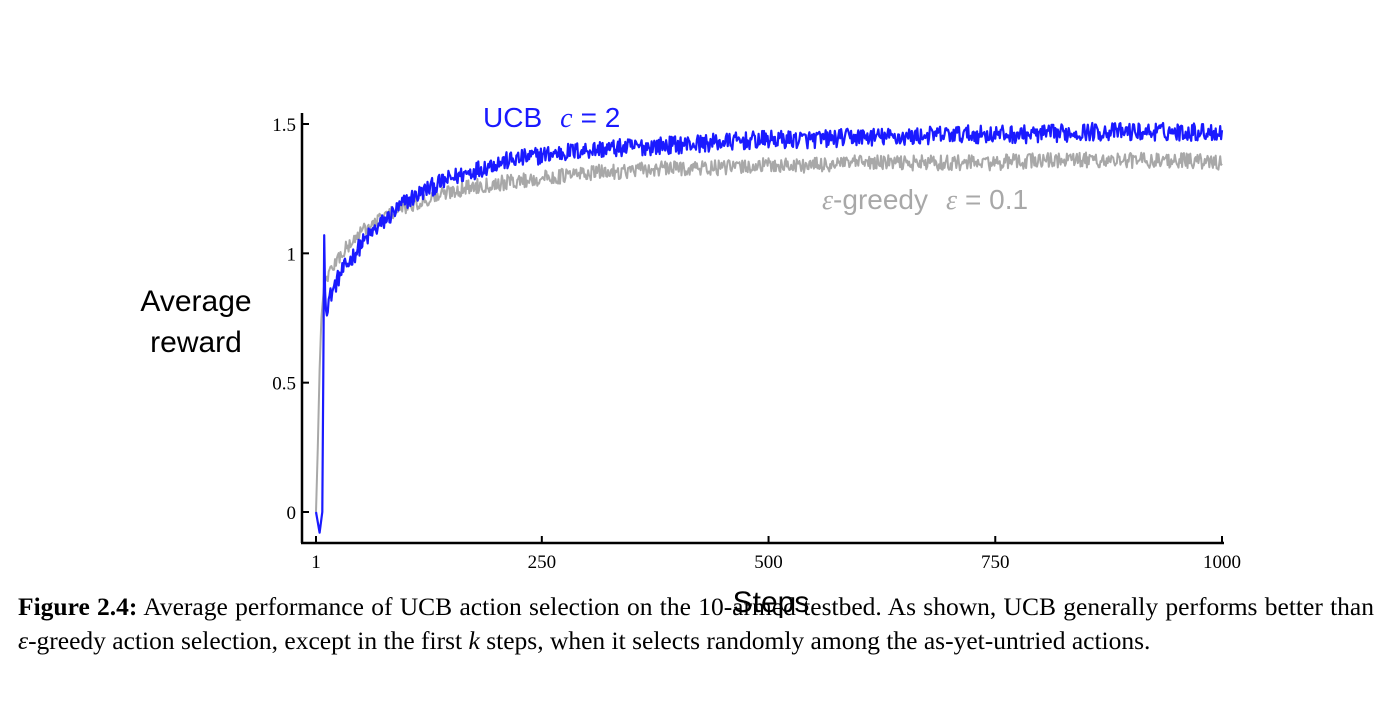 This screenshot has width=1386, height=710. What do you see at coordinates (951, 200) in the screenshot?
I see `egreedy-label-var2: ε` at bounding box center [951, 200].